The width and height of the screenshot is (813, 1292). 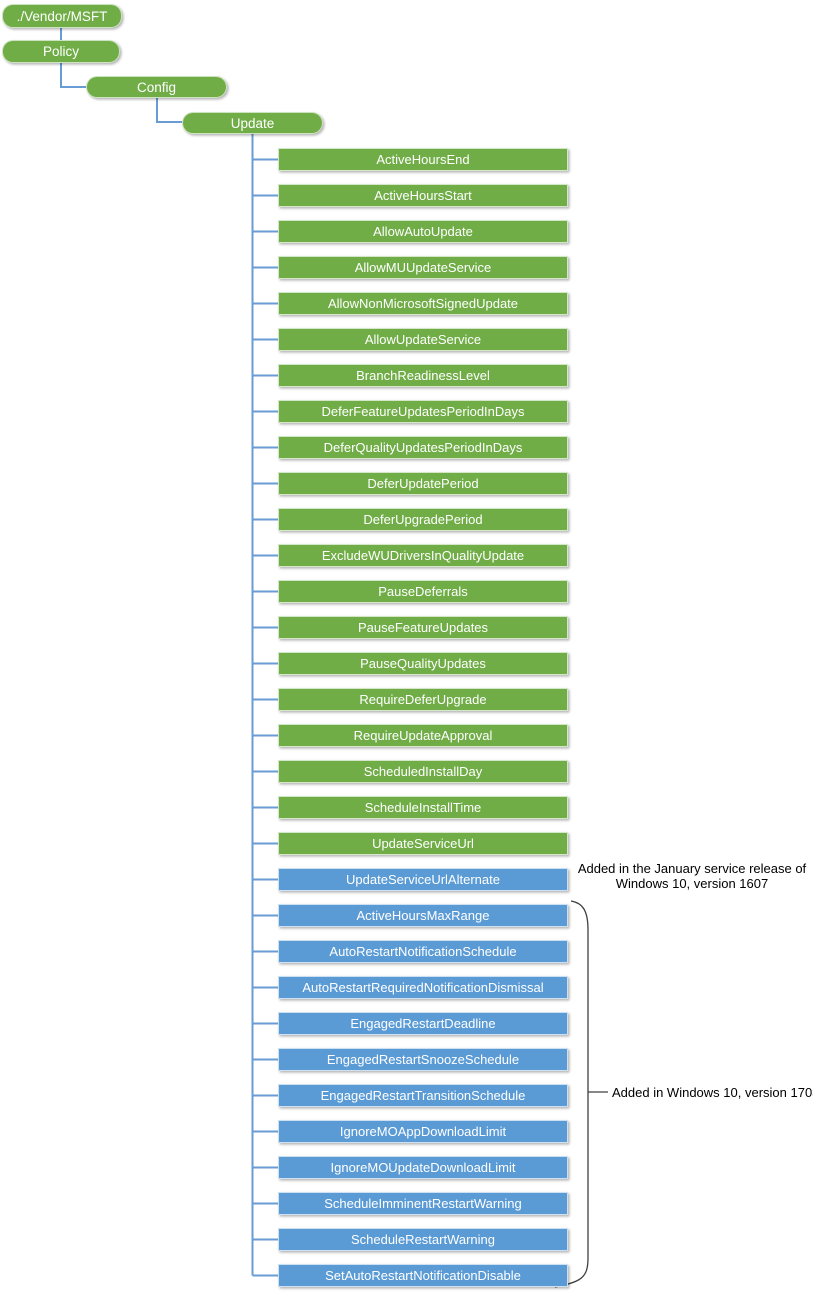 What do you see at coordinates (423, 735) in the screenshot?
I see `node-RequireUpdateApproval: RequireUpdateApproval` at bounding box center [423, 735].